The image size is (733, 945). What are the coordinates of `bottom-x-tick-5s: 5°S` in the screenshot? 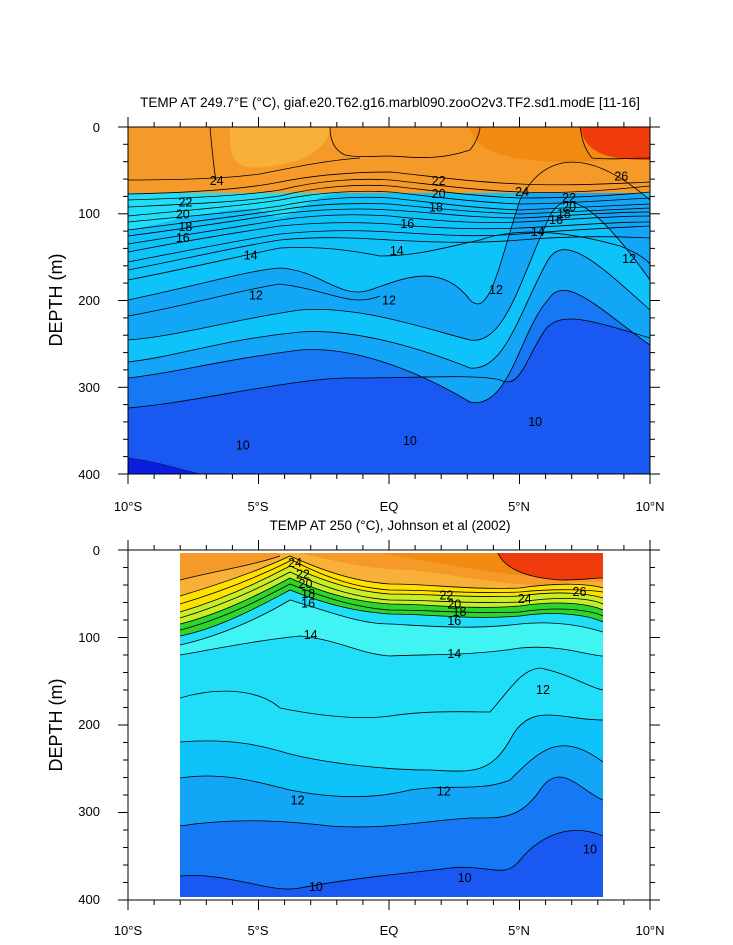 It's located at (257, 930).